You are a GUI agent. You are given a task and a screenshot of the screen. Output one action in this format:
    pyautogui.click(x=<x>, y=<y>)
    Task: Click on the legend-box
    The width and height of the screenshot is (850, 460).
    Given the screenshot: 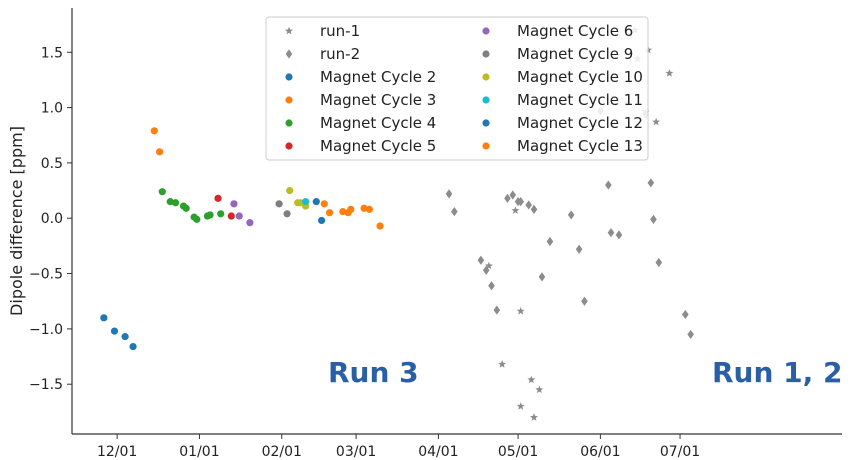 What is the action you would take?
    pyautogui.click(x=457, y=88)
    